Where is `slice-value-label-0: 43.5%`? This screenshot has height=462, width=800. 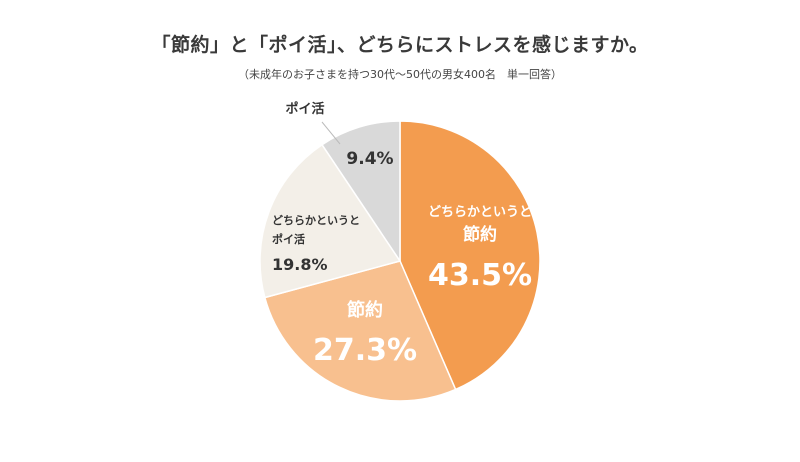 slice-value-label-0: 43.5% is located at coordinates (480, 275).